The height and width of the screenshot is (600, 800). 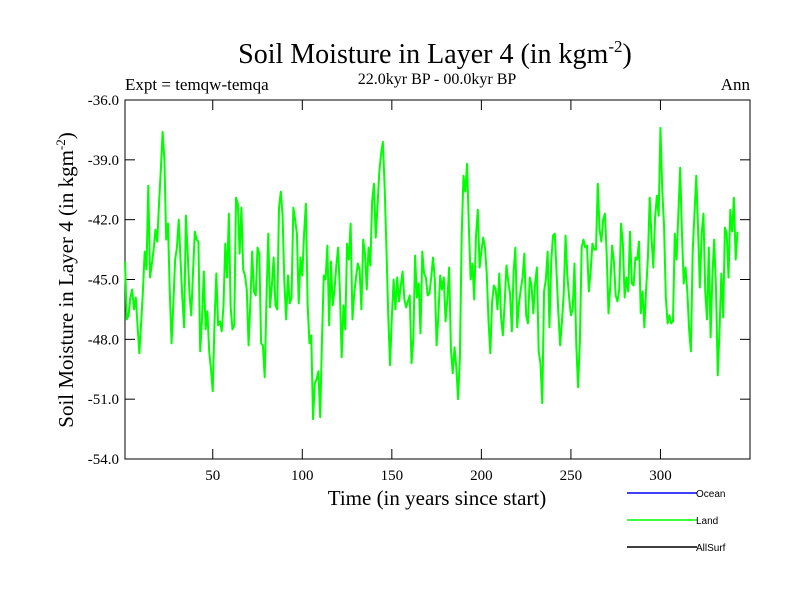 What do you see at coordinates (60, 144) in the screenshot?
I see `y-axis-label-superscript: -2` at bounding box center [60, 144].